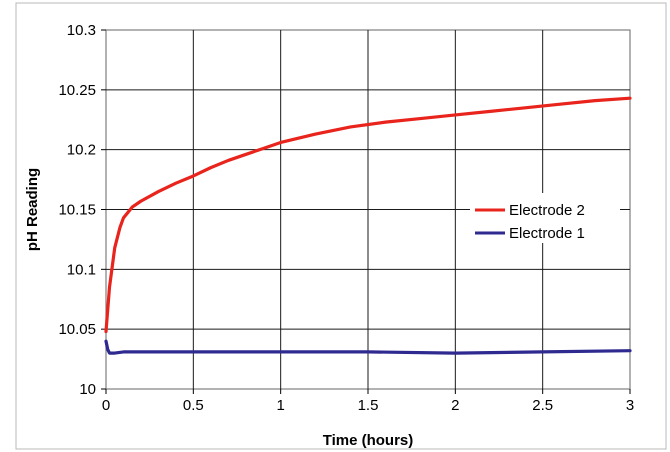 The height and width of the screenshot is (452, 670). Describe the element at coordinates (542, 405) in the screenshot. I see `x-tick-label: 2.5` at that location.